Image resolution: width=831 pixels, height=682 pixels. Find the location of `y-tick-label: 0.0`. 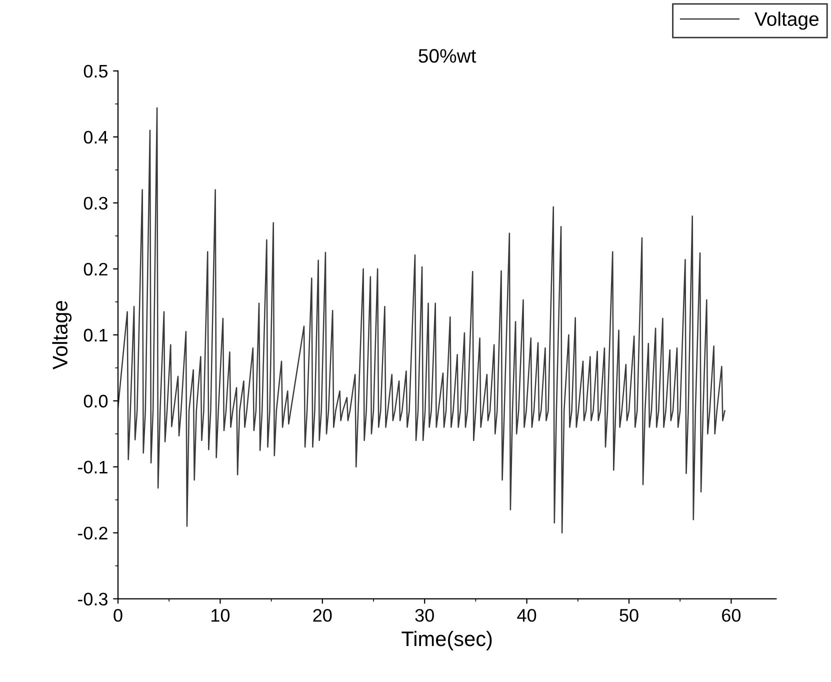

y-tick-label: 0.0 is located at coordinates (96, 401).